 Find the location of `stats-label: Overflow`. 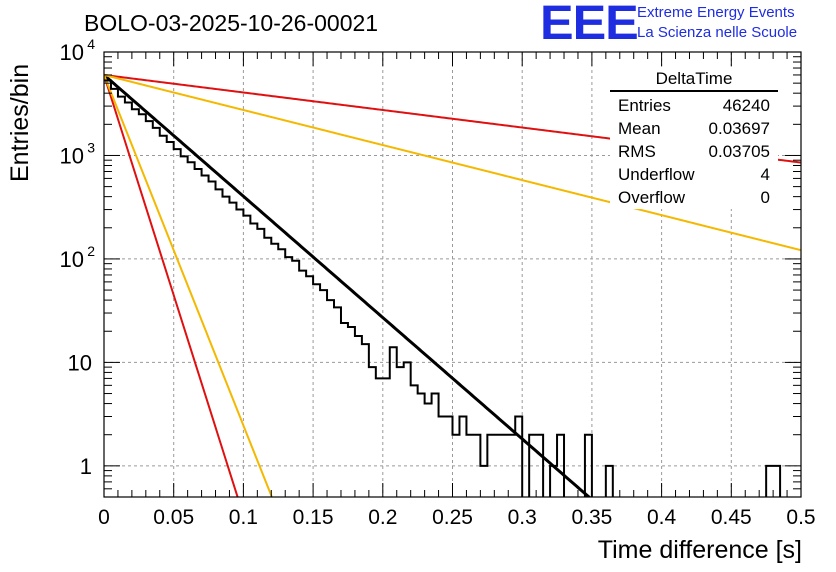

stats-label: Overflow is located at coordinates (652, 197).